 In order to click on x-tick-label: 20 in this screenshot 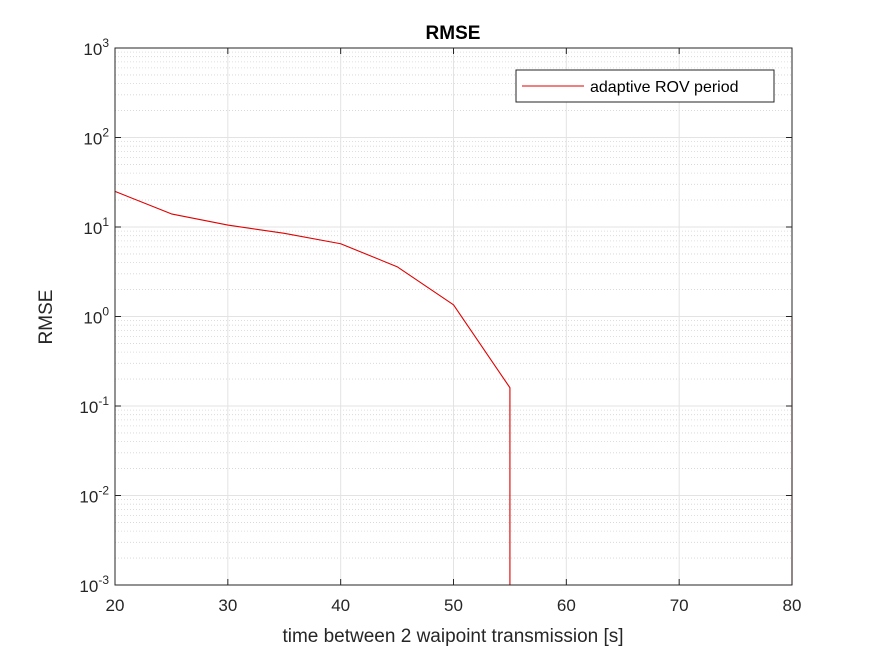, I will do `click(115, 605)`.